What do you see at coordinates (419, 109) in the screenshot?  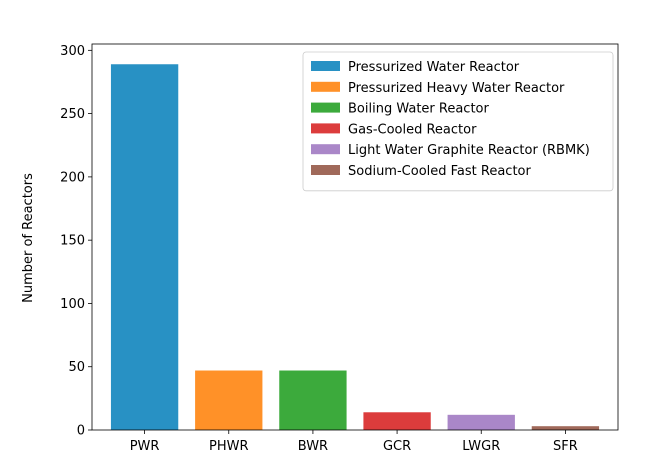 I see `legend-entry: Boiling Water Reactor` at bounding box center [419, 109].